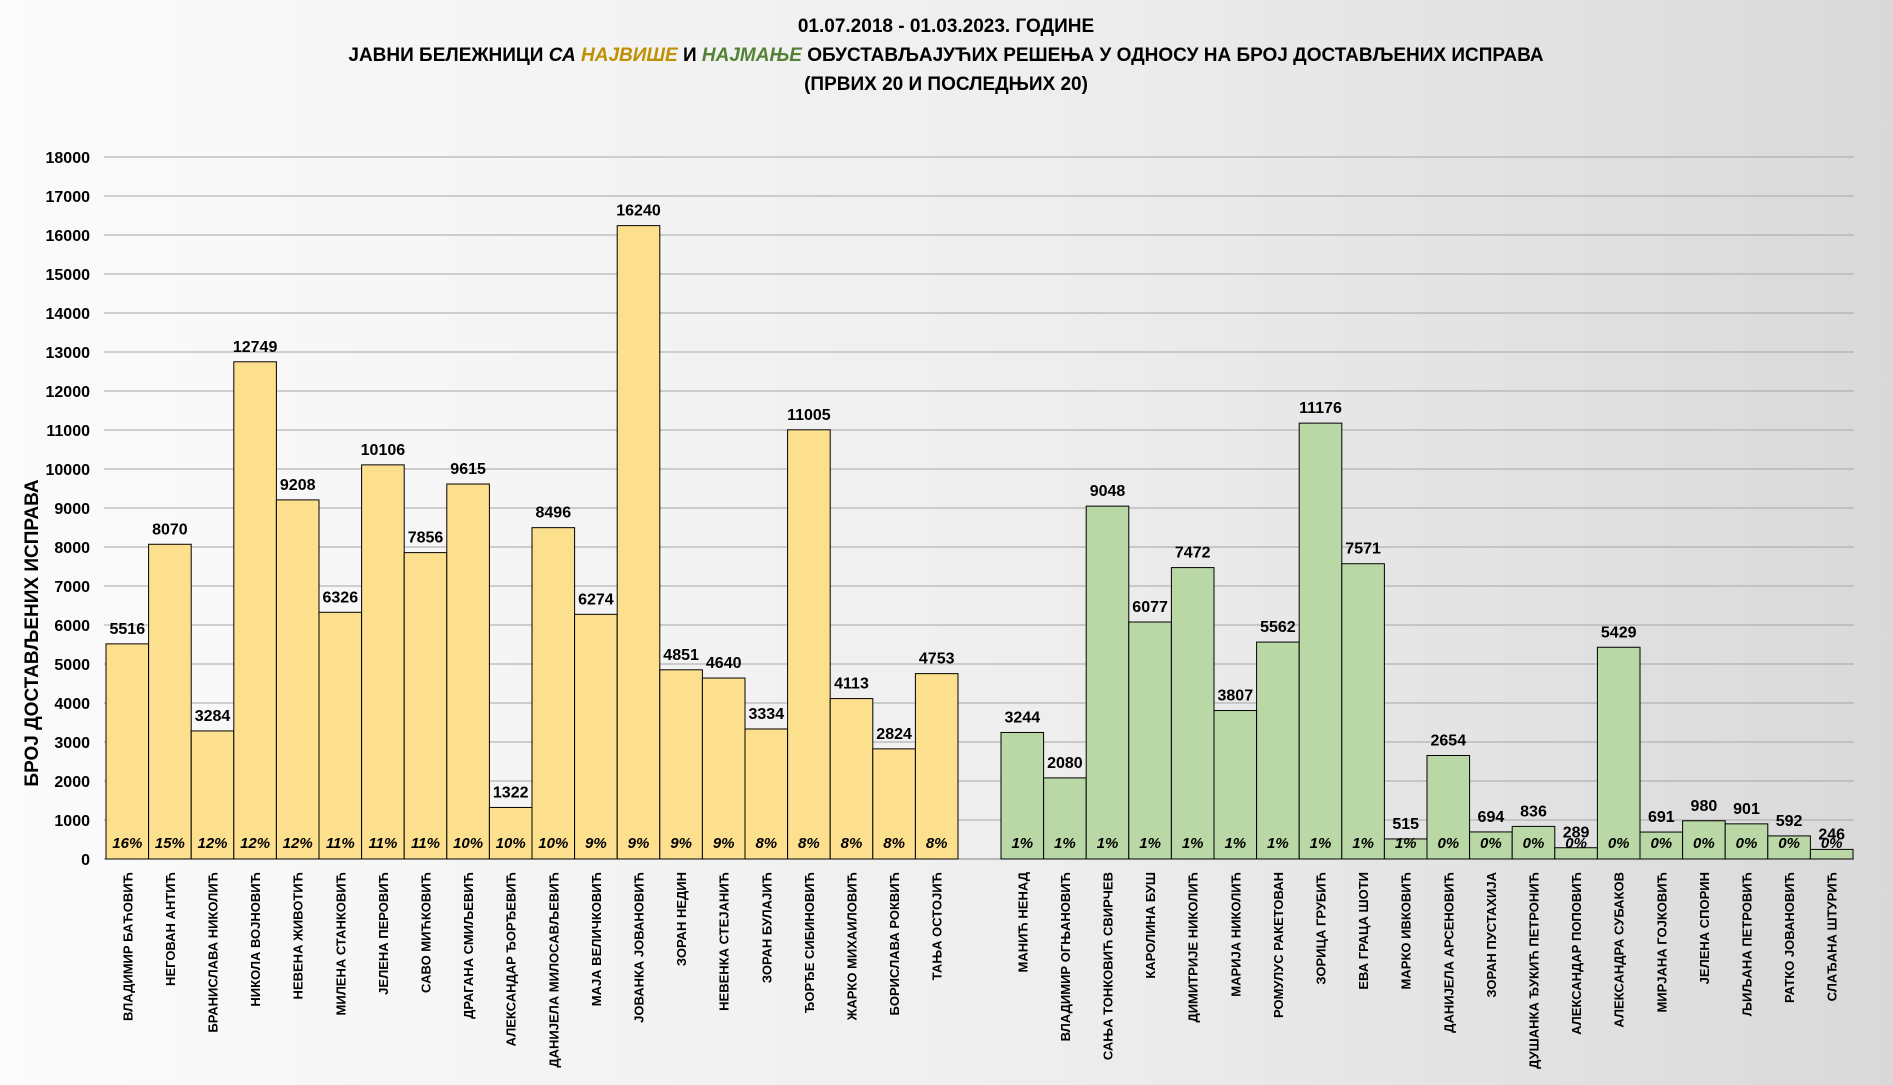  What do you see at coordinates (298, 935) in the screenshot?
I see `category-label: НЕВЕНА ЖИВОТИЋ` at bounding box center [298, 935].